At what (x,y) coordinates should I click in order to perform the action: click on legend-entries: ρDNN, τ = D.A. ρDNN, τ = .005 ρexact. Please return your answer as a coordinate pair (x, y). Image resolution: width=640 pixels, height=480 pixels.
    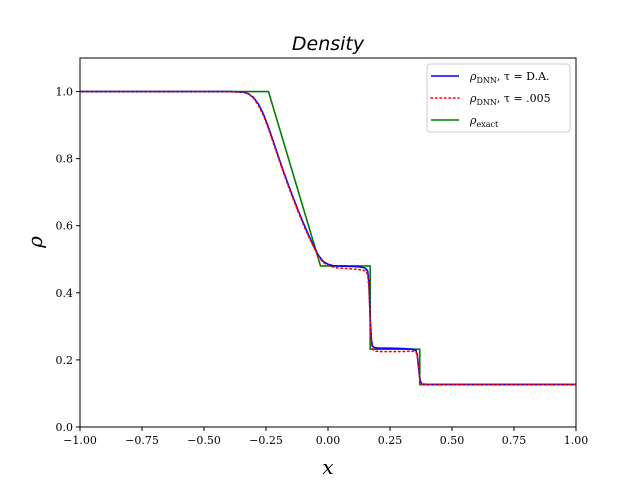
    Looking at the image, I should click on (490, 99).